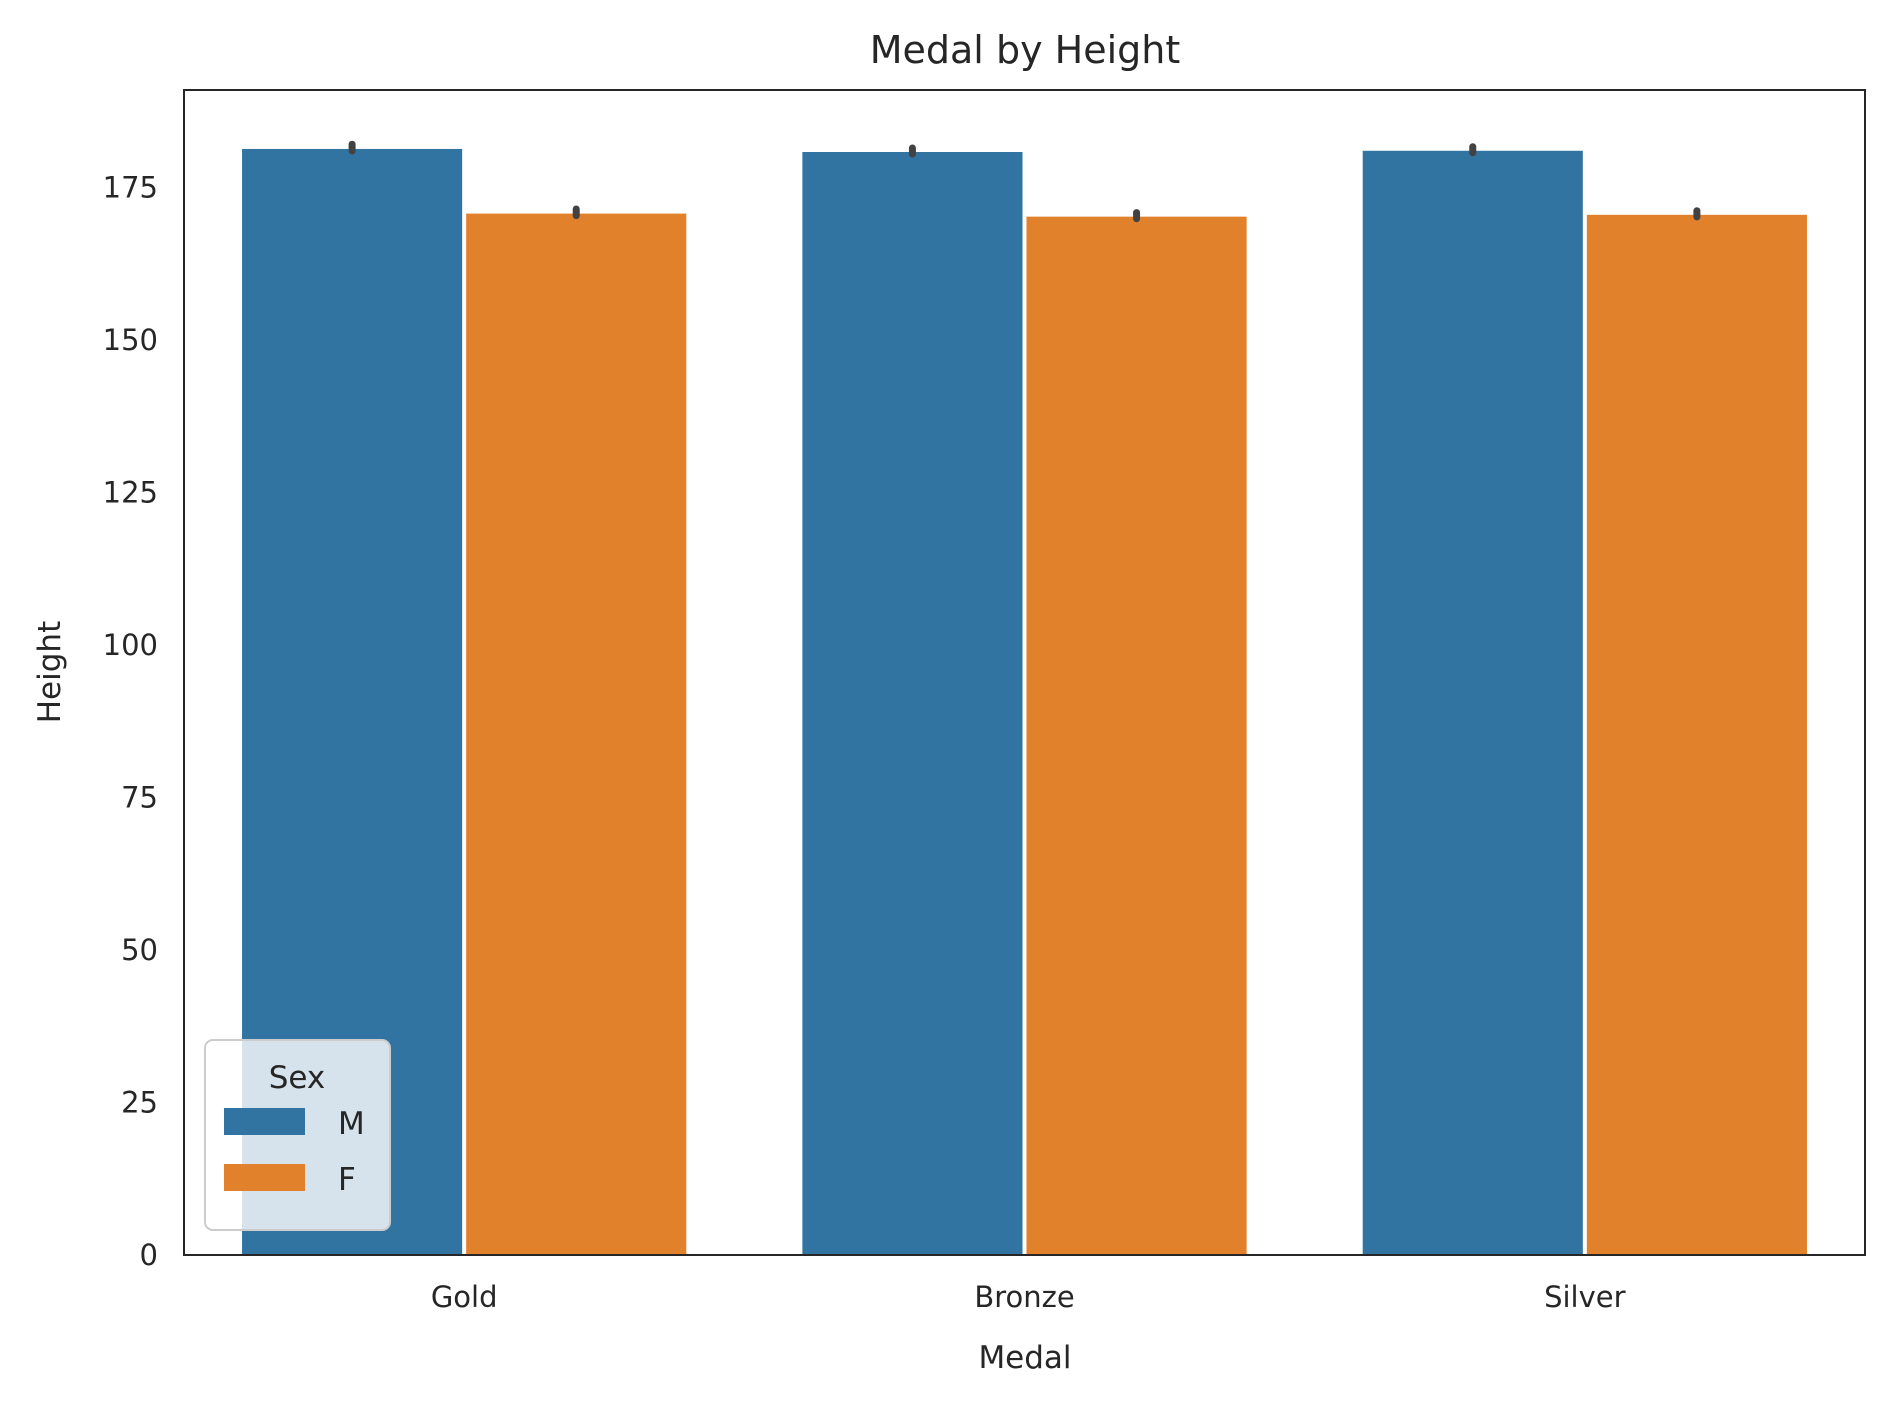  I want to click on y-tick-label-75: 75, so click(139, 798).